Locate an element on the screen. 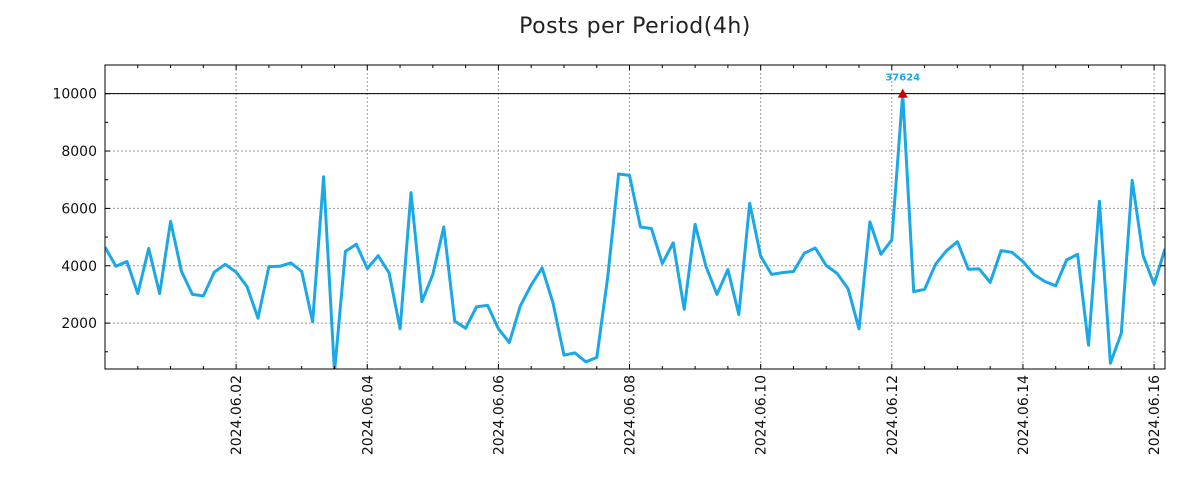 The width and height of the screenshot is (1200, 500). chart-title: Posts per Period(4h) is located at coordinates (635, 26).